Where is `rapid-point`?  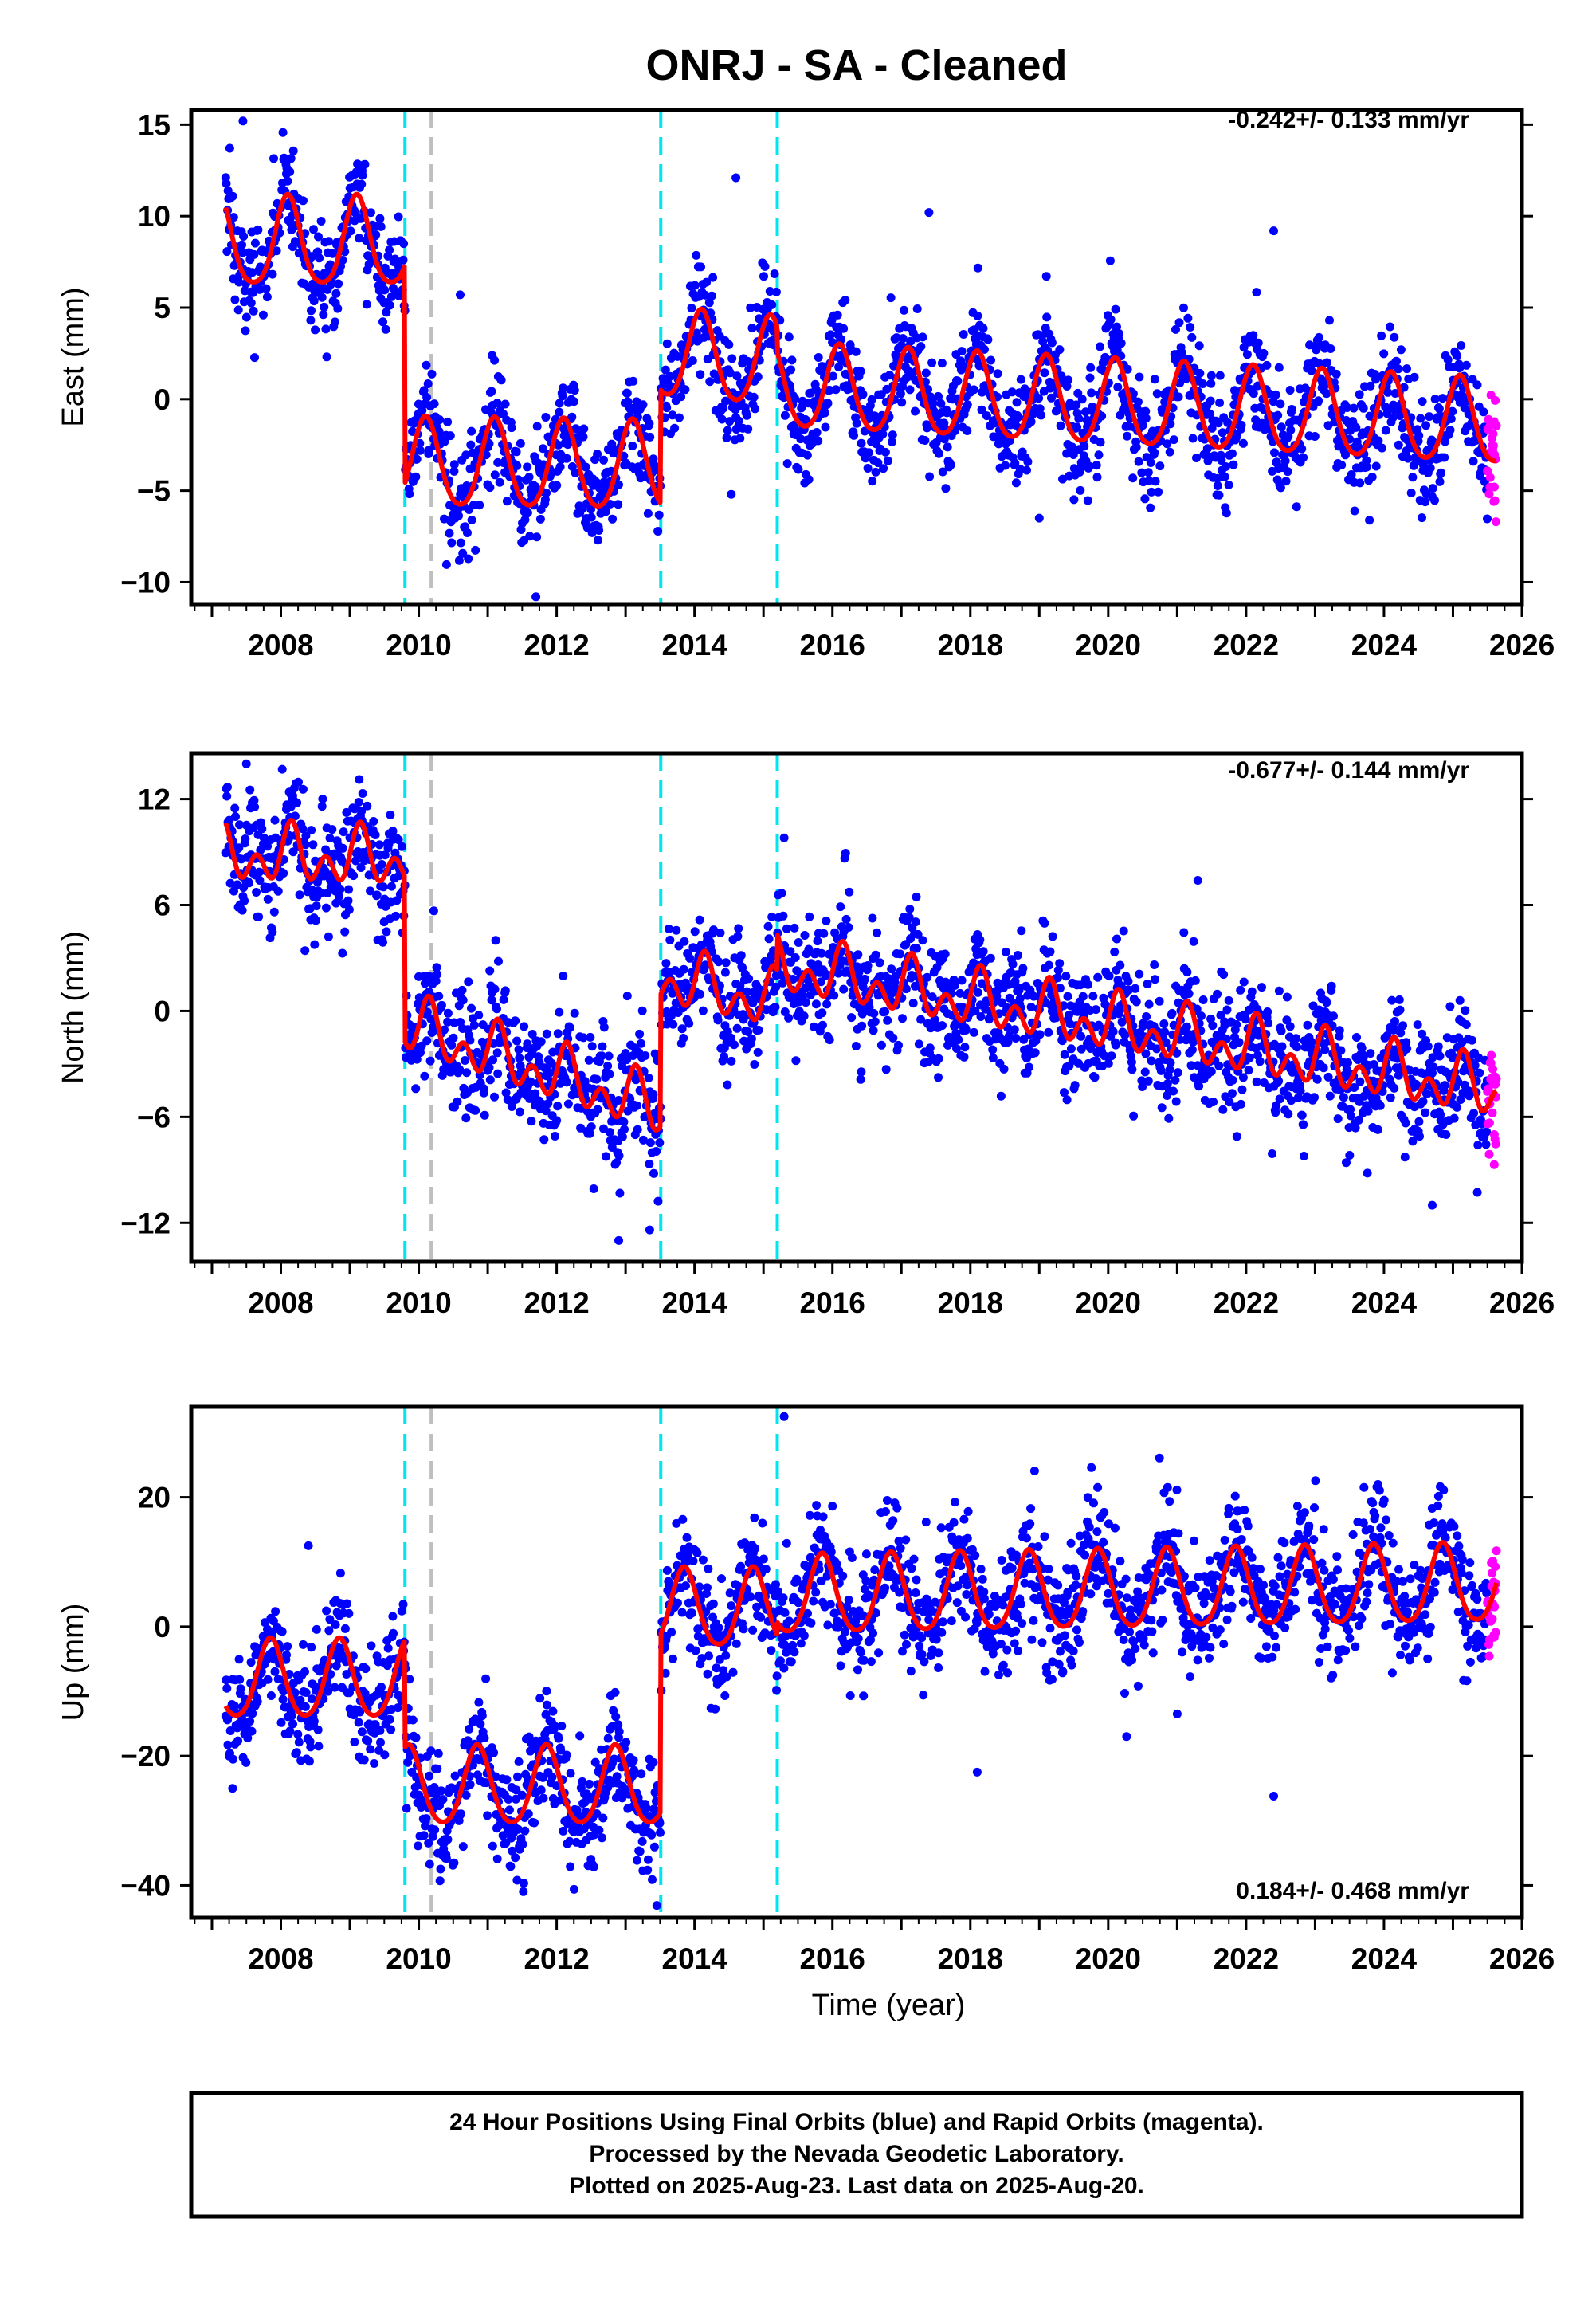 rapid-point is located at coordinates (1495, 500).